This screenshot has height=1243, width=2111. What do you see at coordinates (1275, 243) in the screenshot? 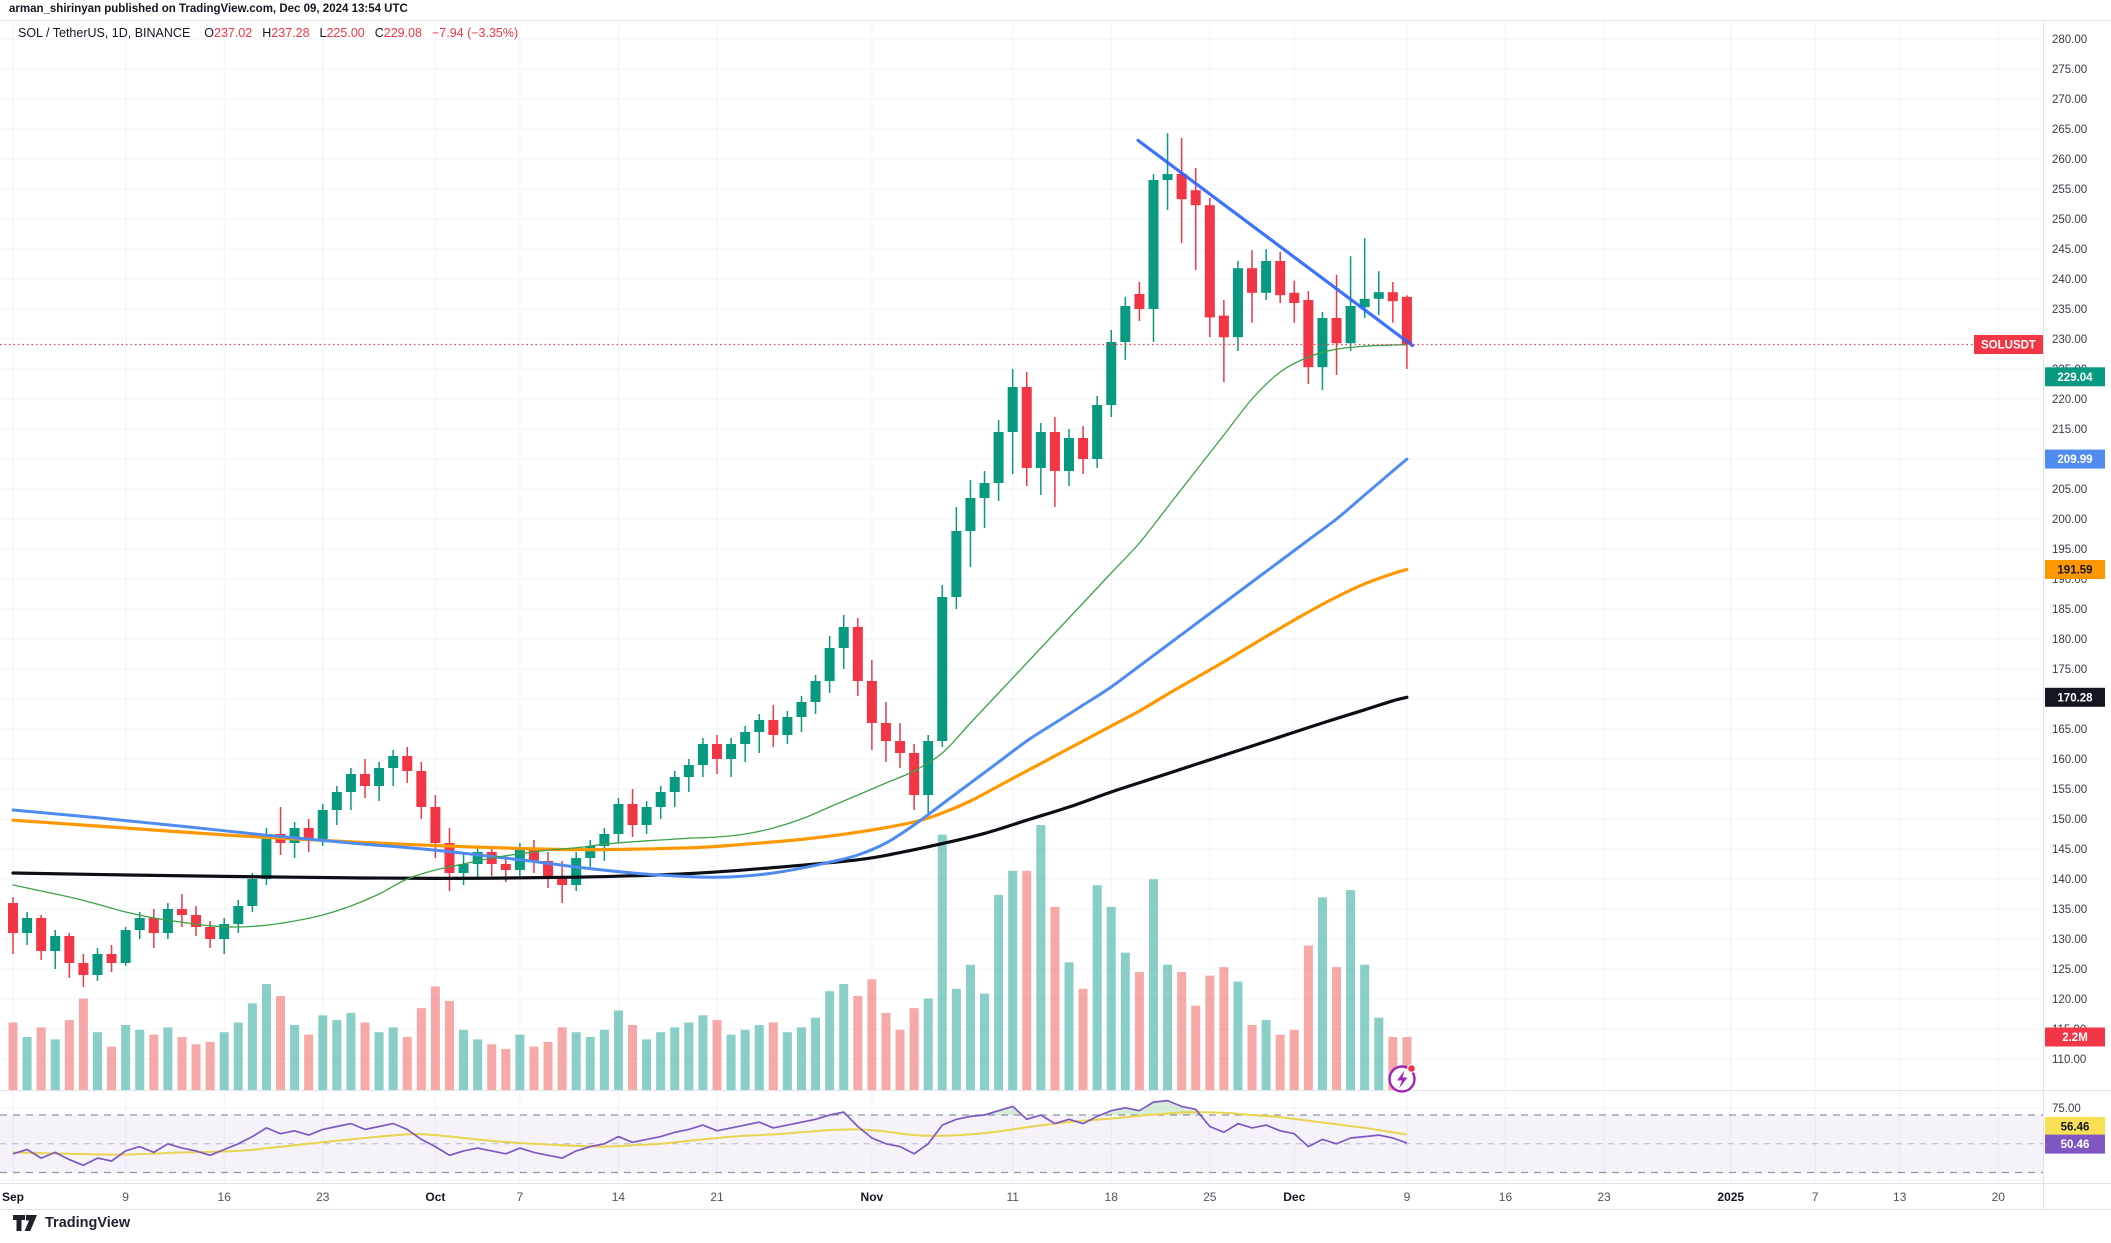
I see `descending-trendline` at bounding box center [1275, 243].